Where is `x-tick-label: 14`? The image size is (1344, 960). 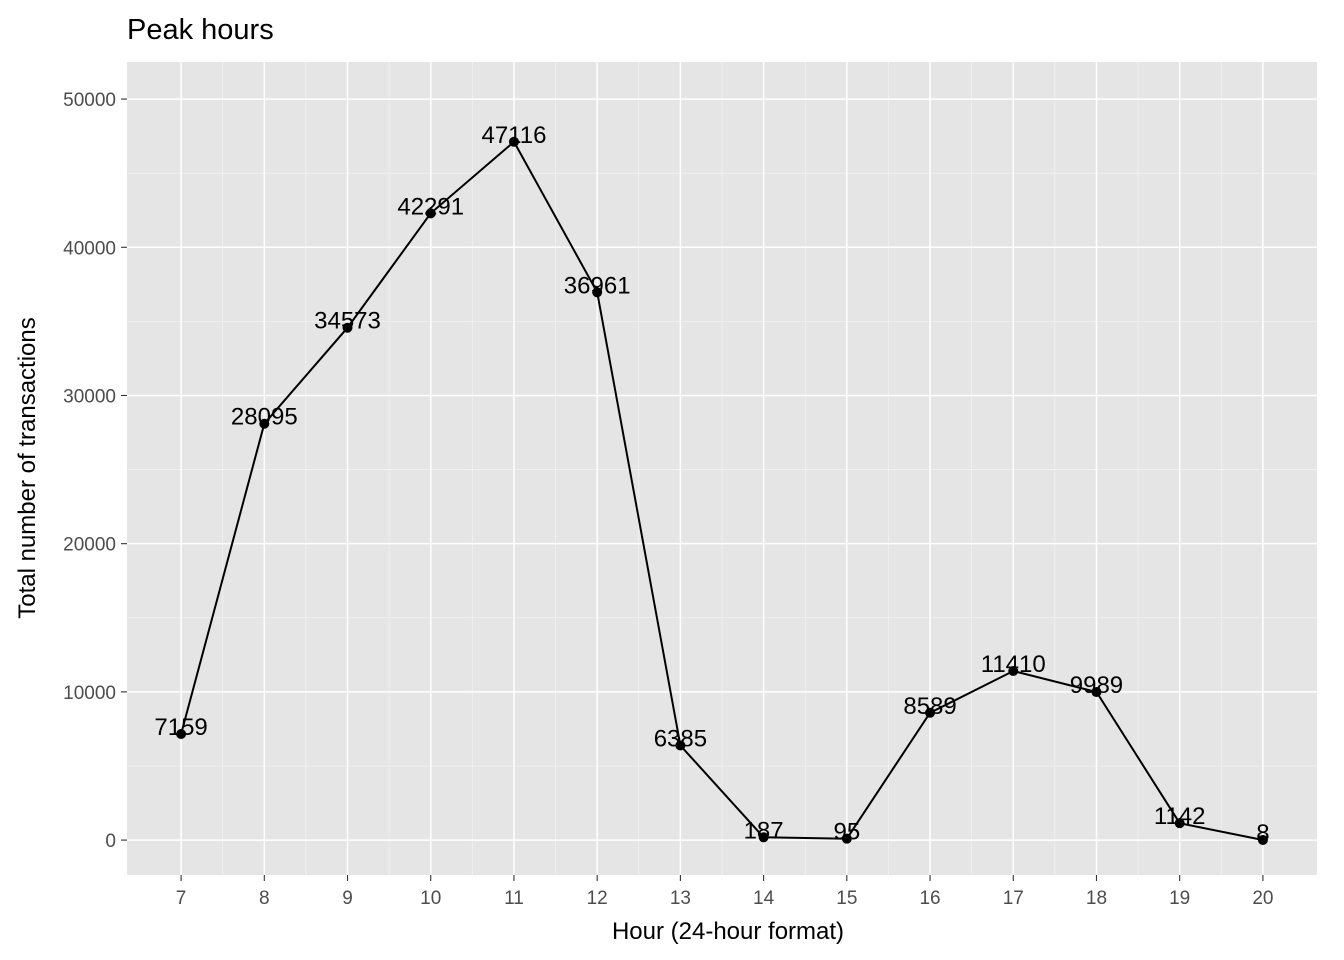
x-tick-label: 14 is located at coordinates (764, 898).